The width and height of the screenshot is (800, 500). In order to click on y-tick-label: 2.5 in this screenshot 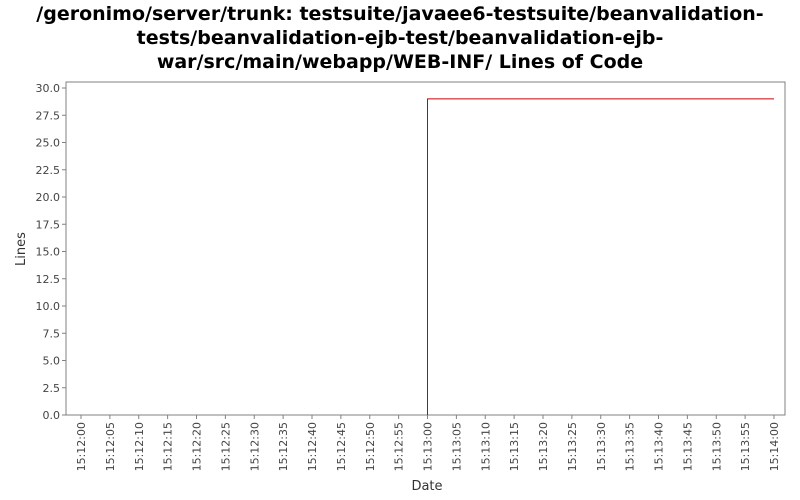, I will do `click(52, 388)`.